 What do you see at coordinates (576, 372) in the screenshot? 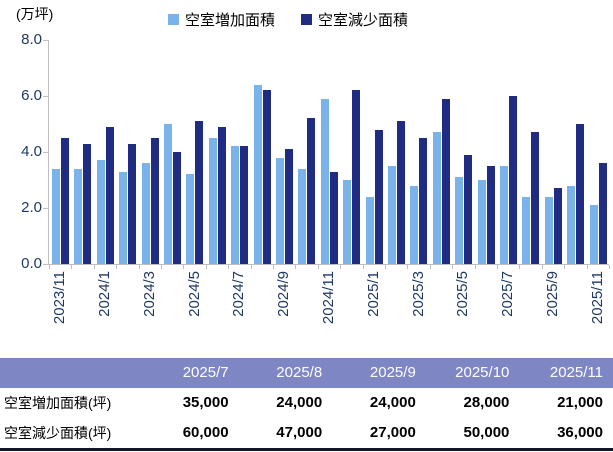
I see `table-header-cell: 2025/11` at bounding box center [576, 372].